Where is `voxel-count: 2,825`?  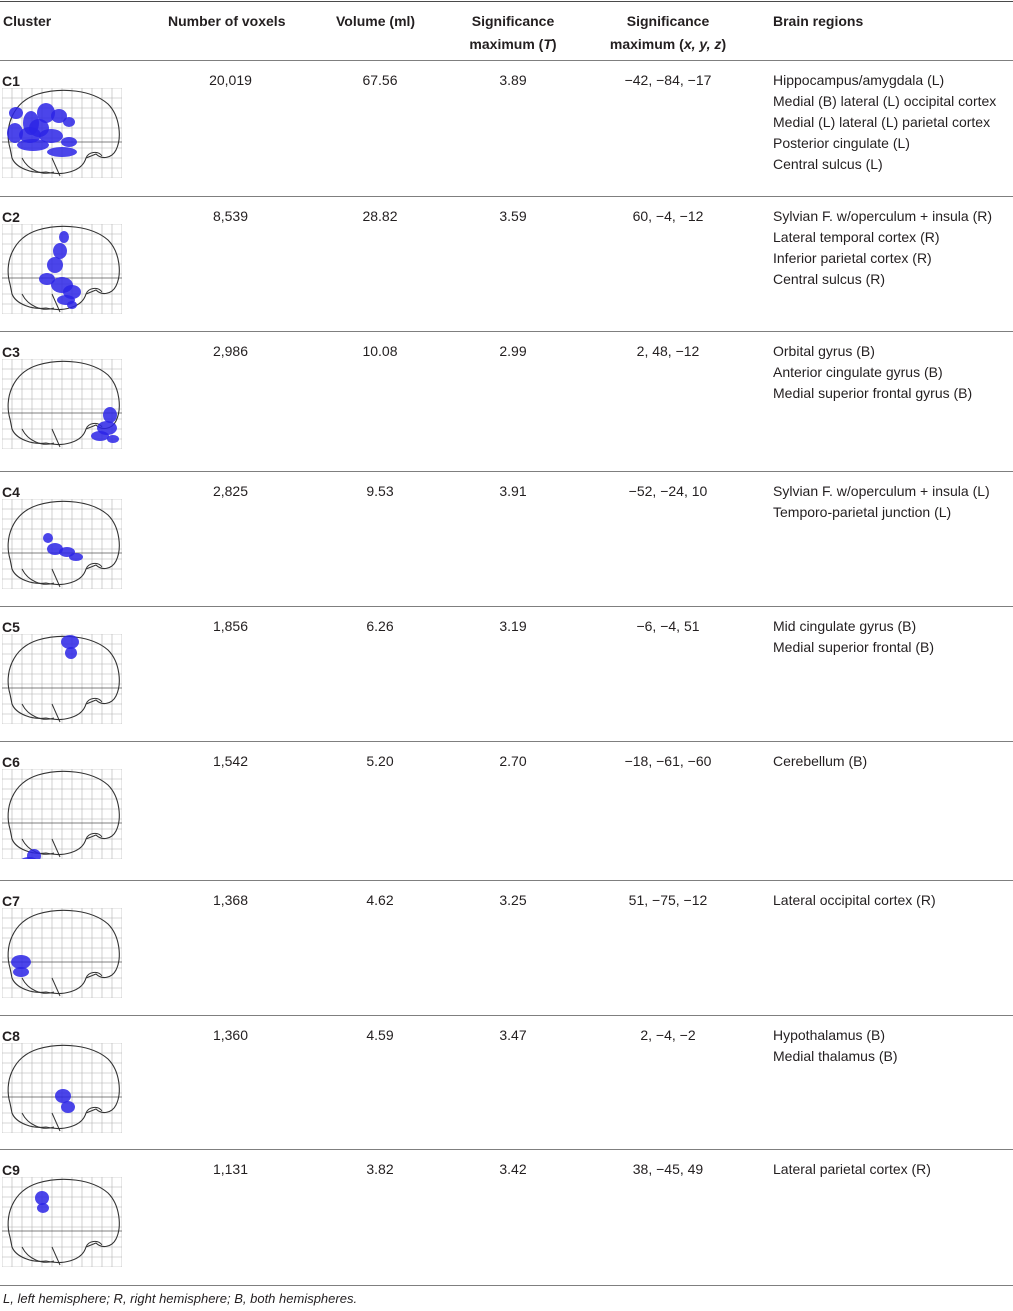 voxel-count: 2,825 is located at coordinates (230, 491).